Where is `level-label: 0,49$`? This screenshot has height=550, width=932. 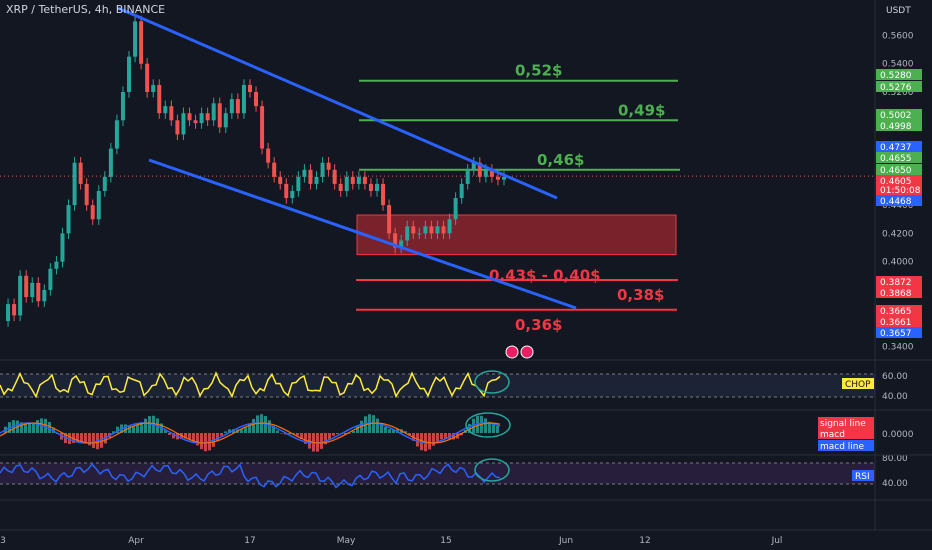 level-label: 0,49$ is located at coordinates (641, 110).